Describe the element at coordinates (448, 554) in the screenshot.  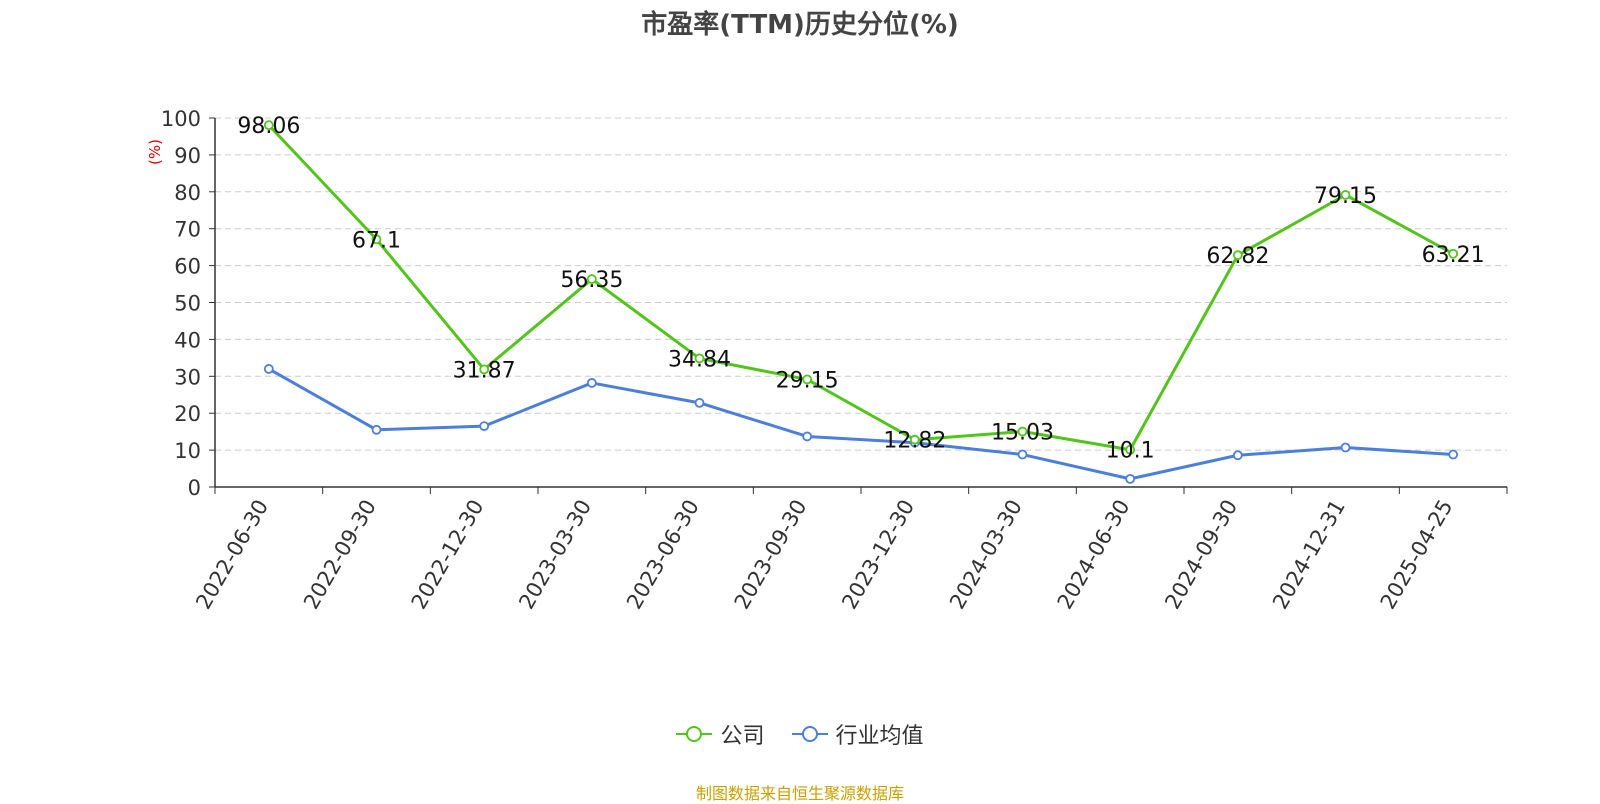
I see `x-tick-label: 2022-12-30` at that location.